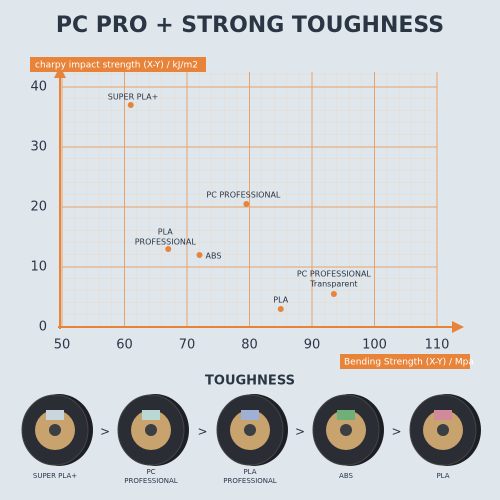 This screenshot has width=500, height=500. I want to click on point-label: ABS, so click(214, 256).